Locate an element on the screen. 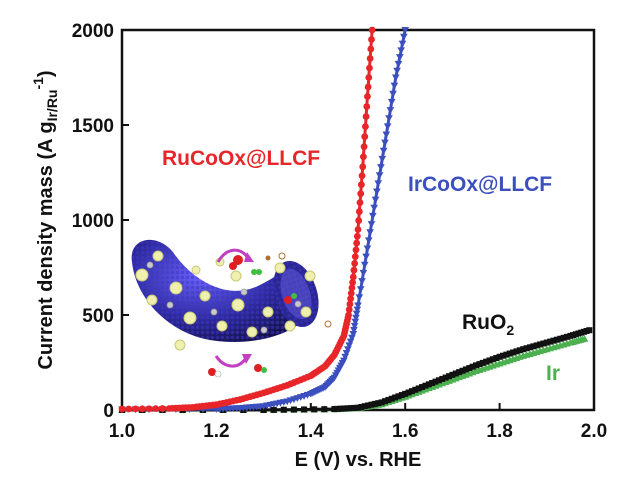  x-axis-ticks: 1.0 1.2 1.4 1.6 1.8 2.0 is located at coordinates (358, 422).